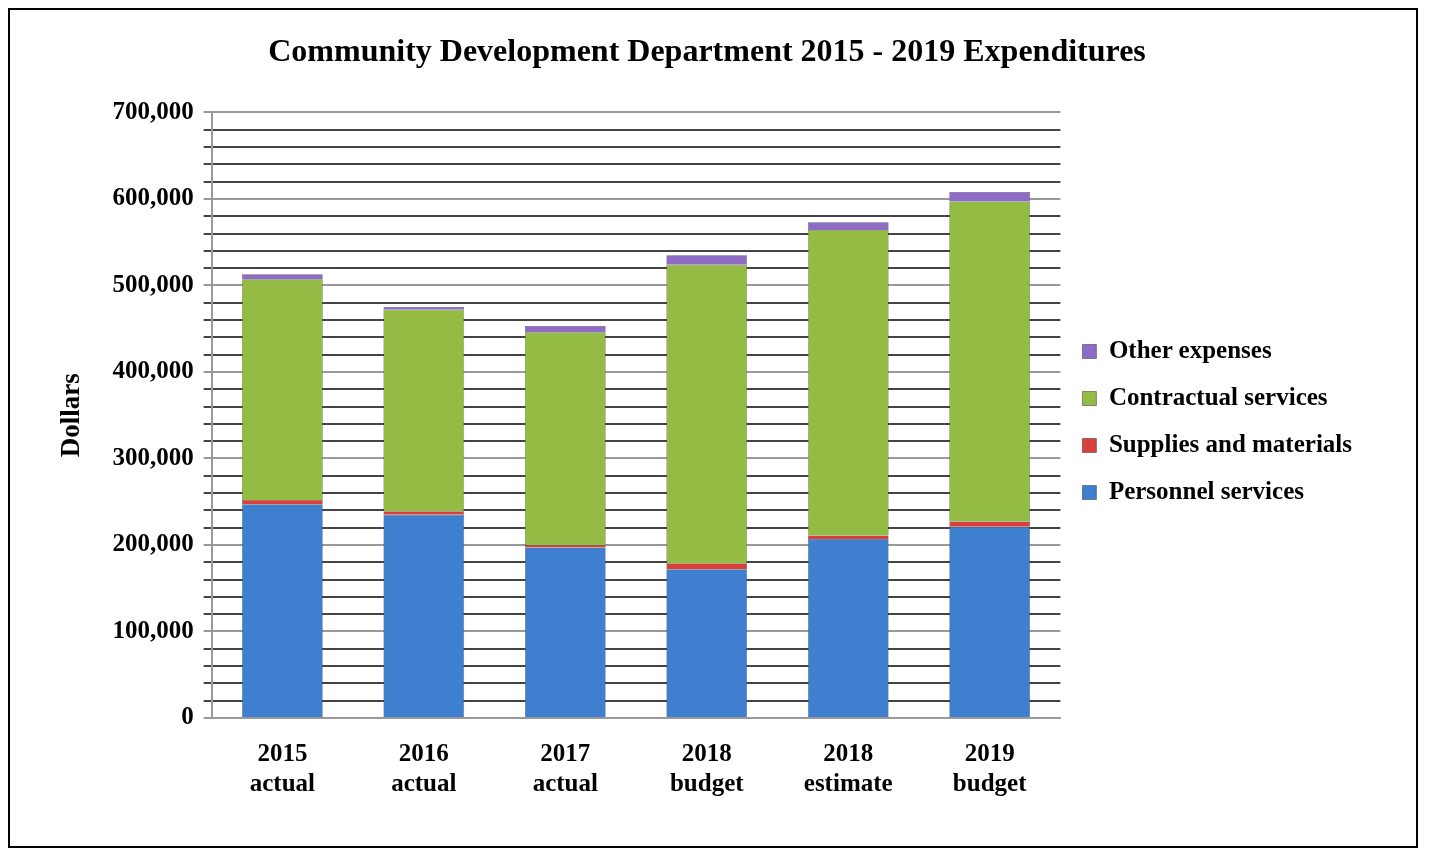 The width and height of the screenshot is (1431, 859). Describe the element at coordinates (1190, 349) in the screenshot. I see `legend-label: Other expenses` at that location.